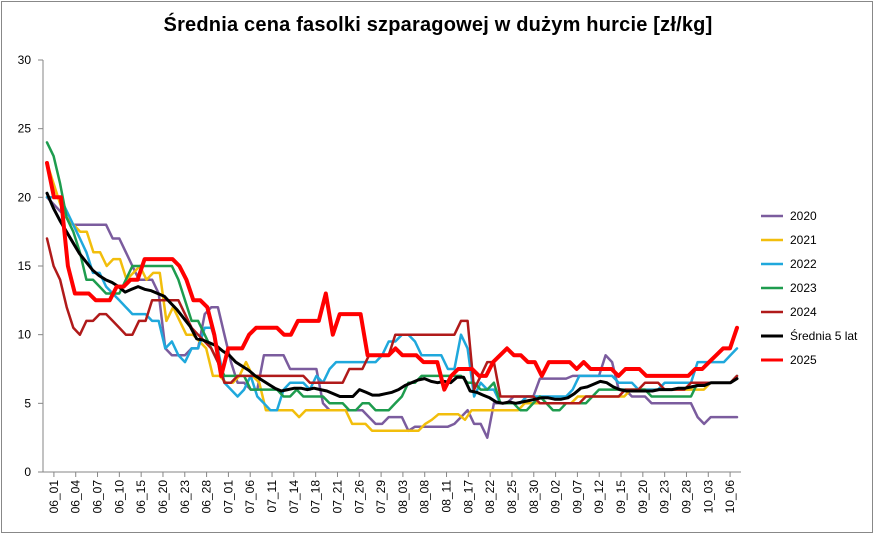 This screenshot has height=536, width=876. I want to click on x-tick-label: 10_03, so click(708, 497).